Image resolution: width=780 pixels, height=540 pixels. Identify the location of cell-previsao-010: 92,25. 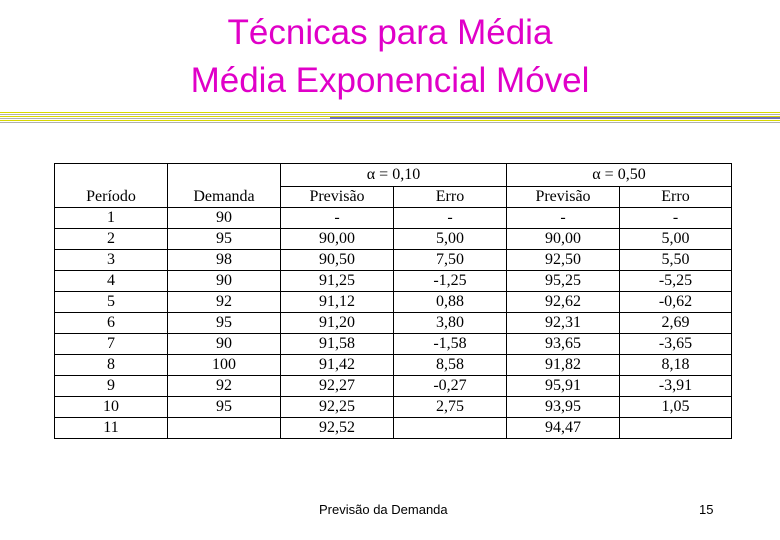
(337, 407).